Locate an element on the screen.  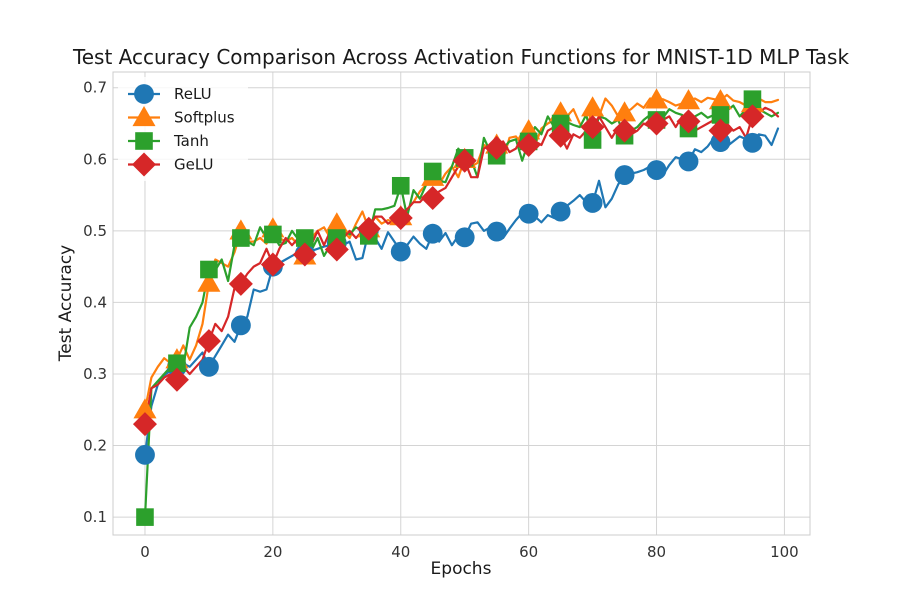
legend-label-gelu: GeLU is located at coordinates (193, 165).